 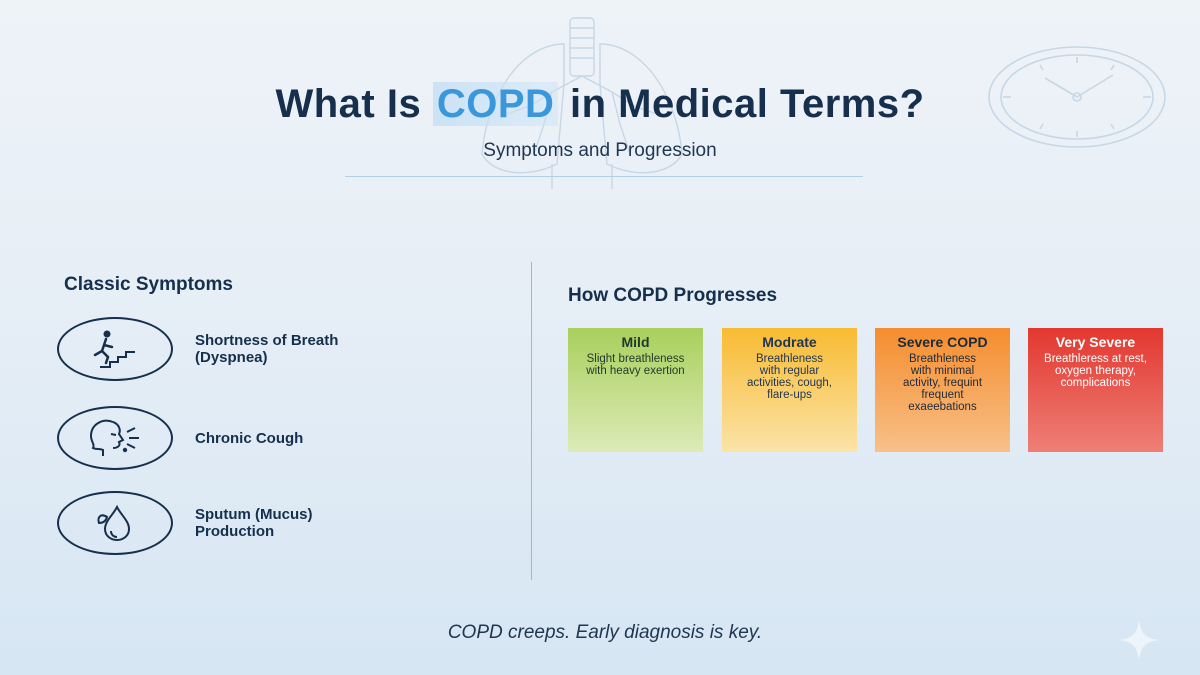 What do you see at coordinates (254, 523) in the screenshot?
I see `symptom-label: Sputum (Mucus) Production` at bounding box center [254, 523].